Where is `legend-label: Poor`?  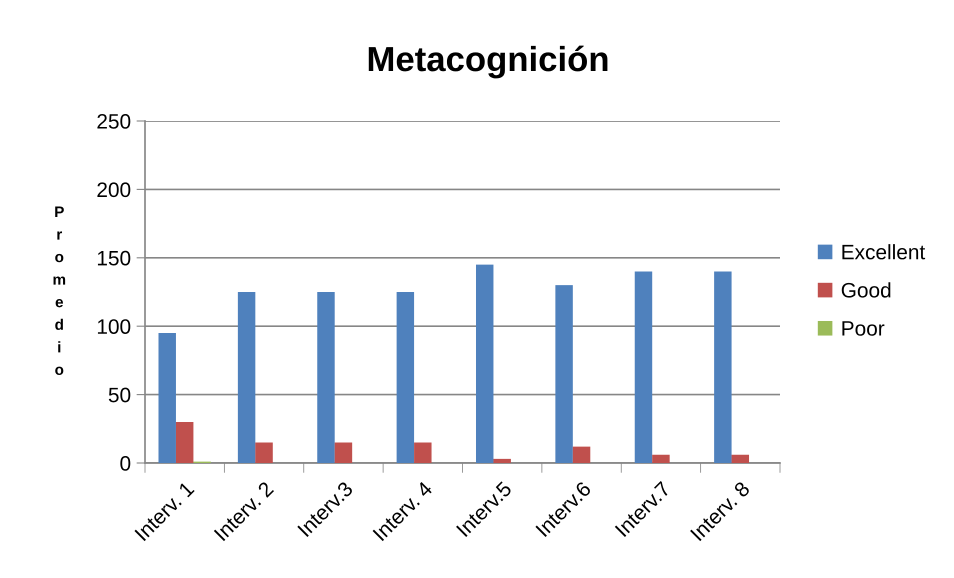 legend-label: Poor is located at coordinates (863, 328).